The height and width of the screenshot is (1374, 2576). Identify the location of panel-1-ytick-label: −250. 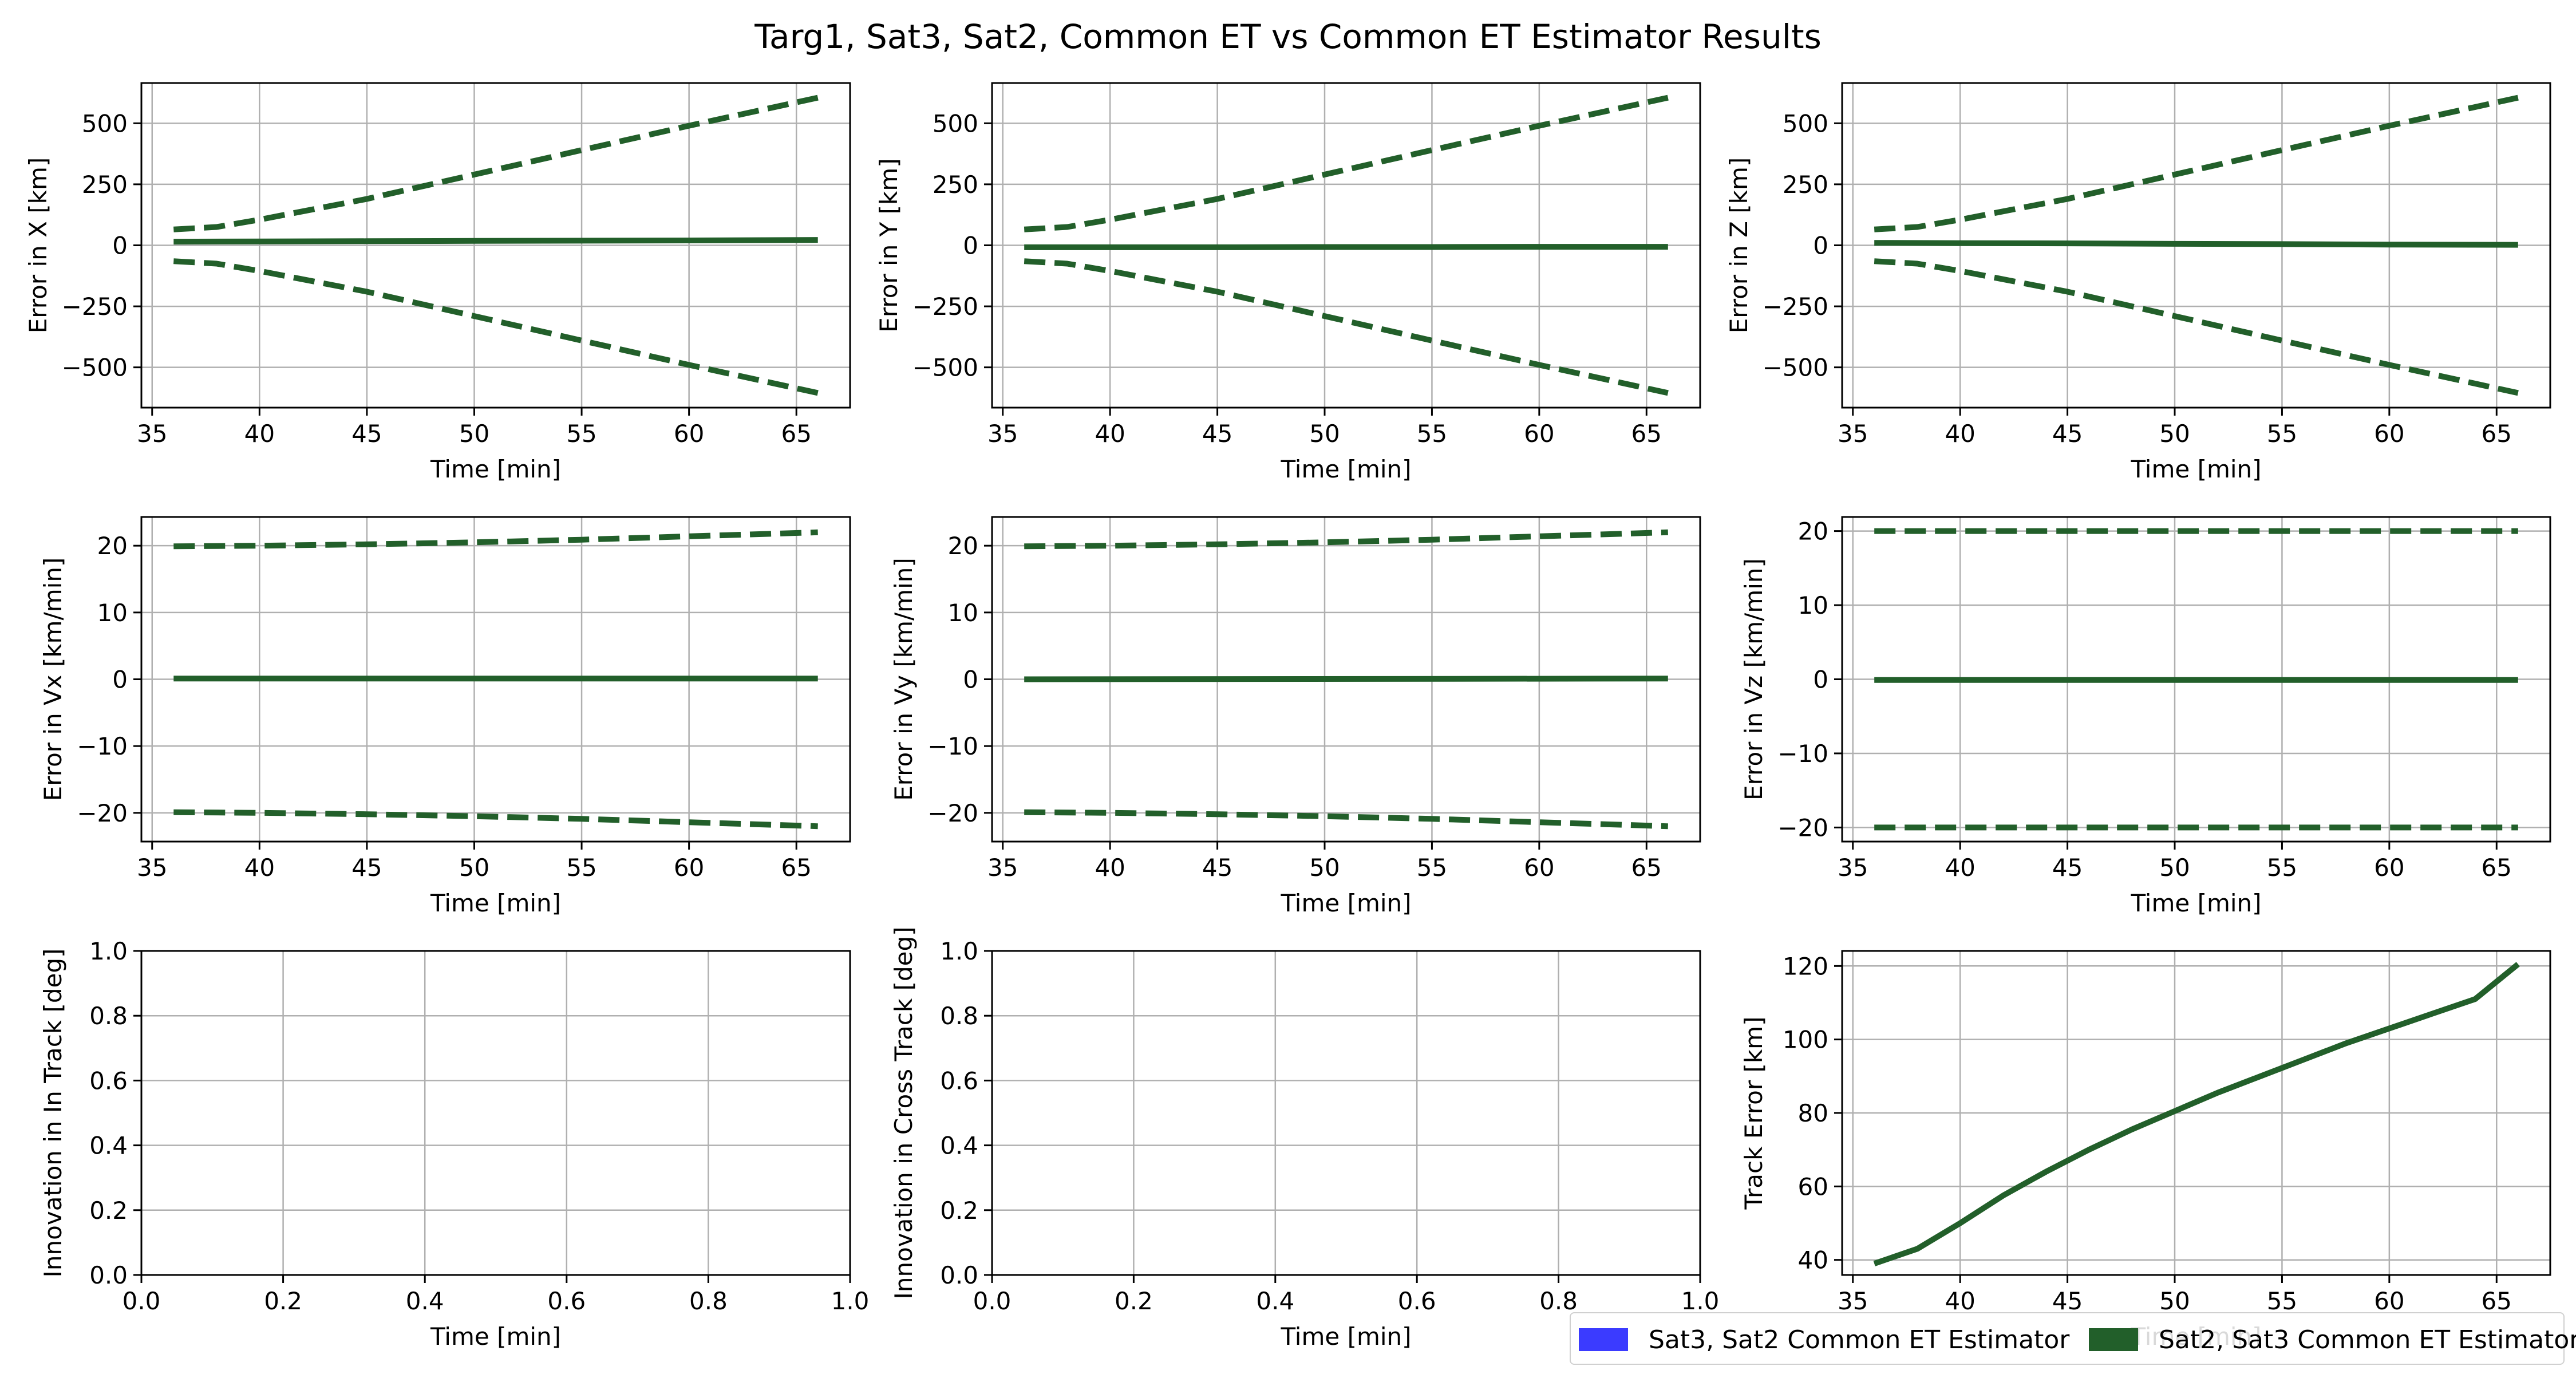
(95, 307).